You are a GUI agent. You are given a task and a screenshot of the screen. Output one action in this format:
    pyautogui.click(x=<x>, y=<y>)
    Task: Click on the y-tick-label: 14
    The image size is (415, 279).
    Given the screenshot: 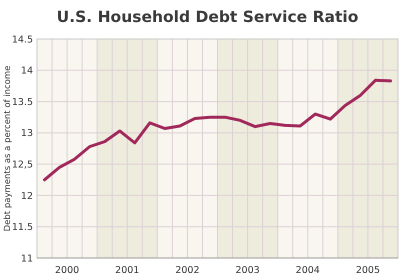 What is the action you would take?
    pyautogui.click(x=26, y=71)
    